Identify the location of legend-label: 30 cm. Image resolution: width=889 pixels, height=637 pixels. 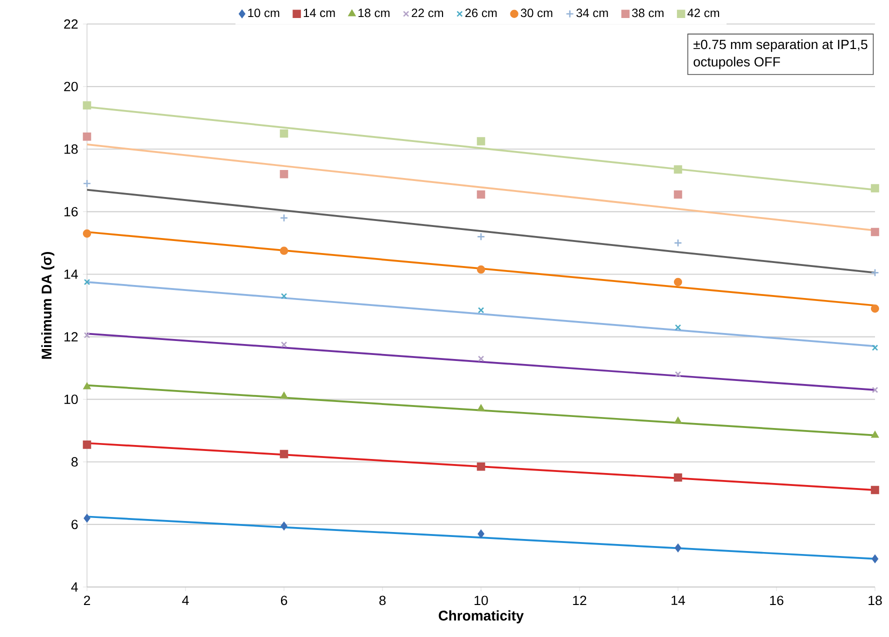
(536, 13).